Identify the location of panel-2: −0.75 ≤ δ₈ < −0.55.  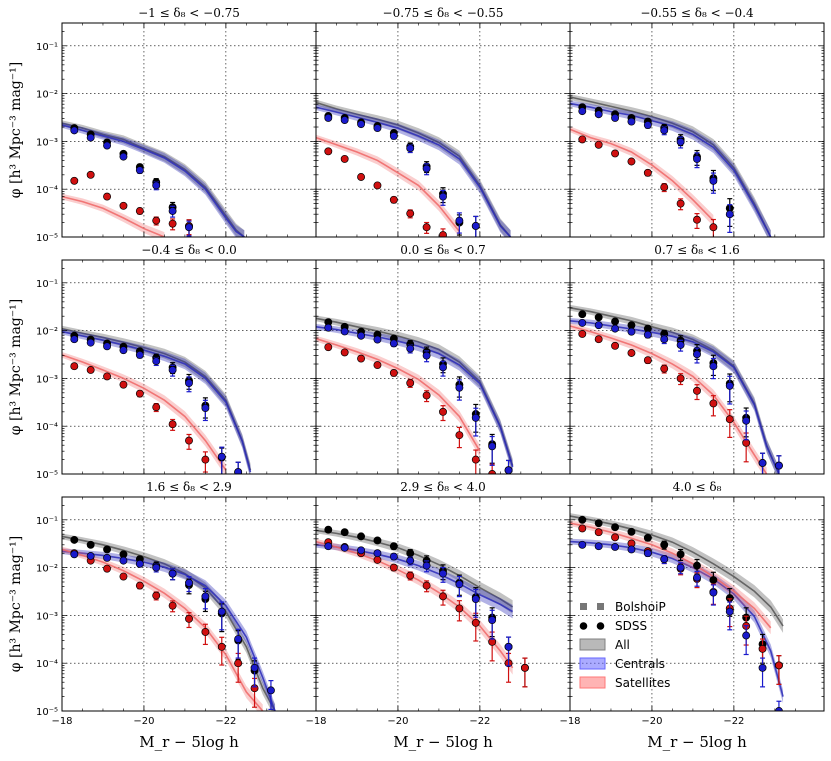
(443, 122).